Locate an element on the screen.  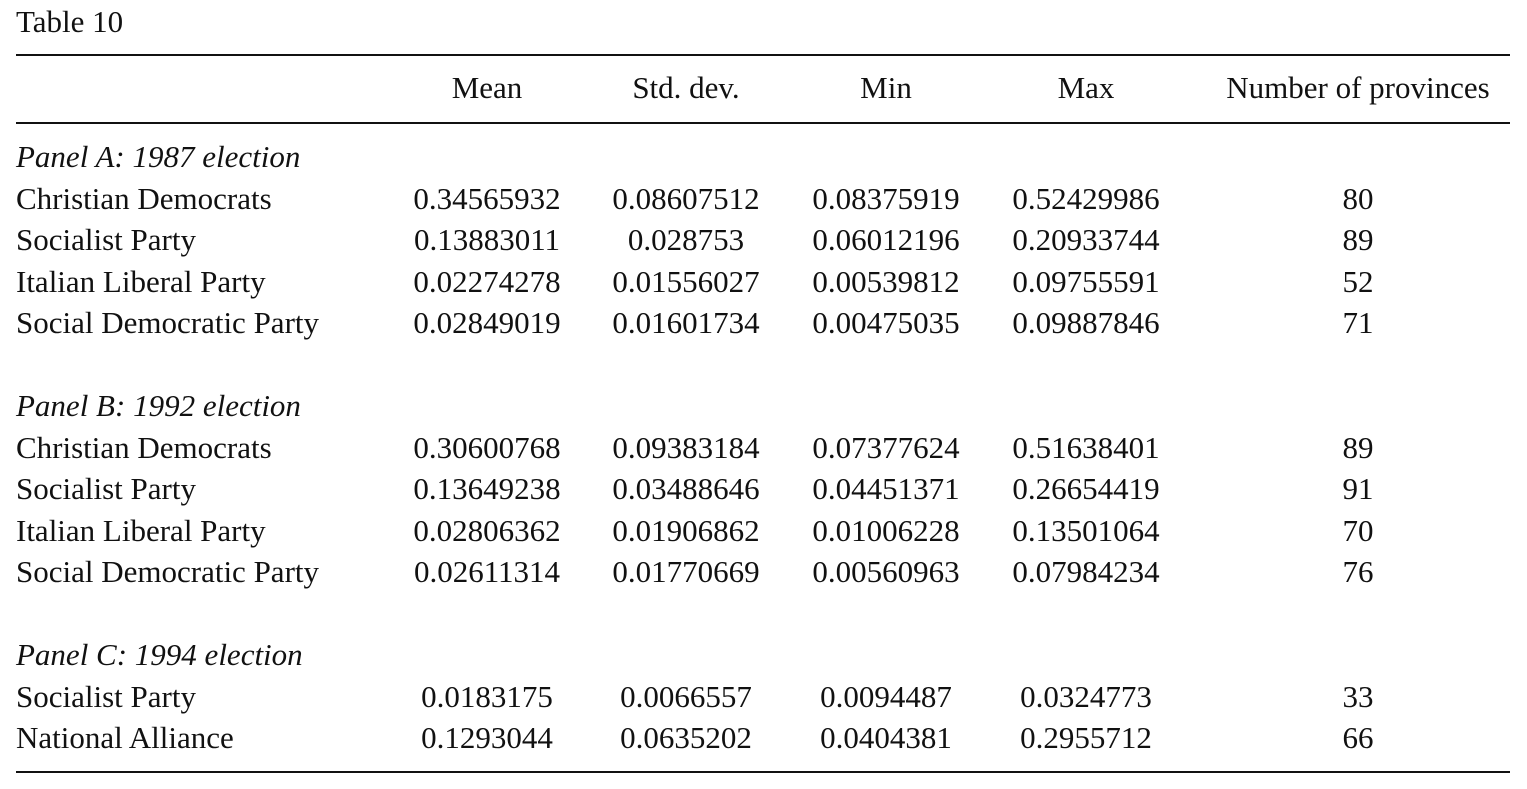
panel-title: Panel B: 1992 election is located at coordinates (158, 405).